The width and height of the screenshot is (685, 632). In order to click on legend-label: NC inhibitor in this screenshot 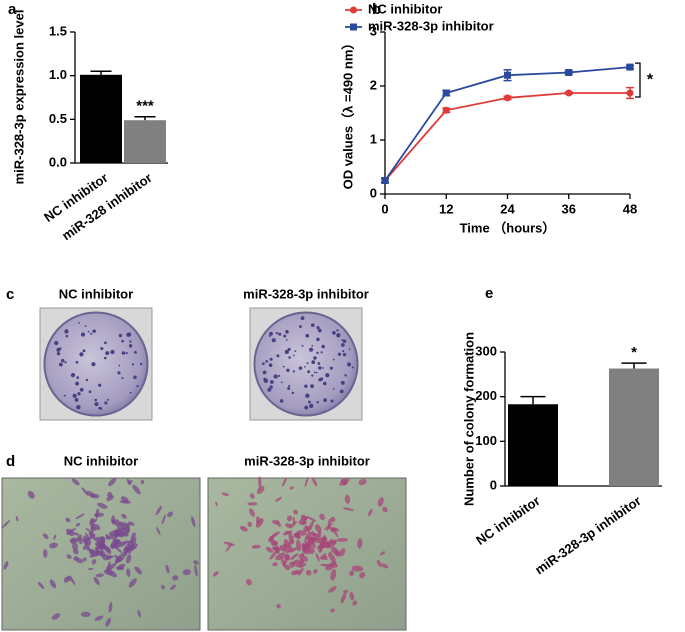, I will do `click(405, 8)`.